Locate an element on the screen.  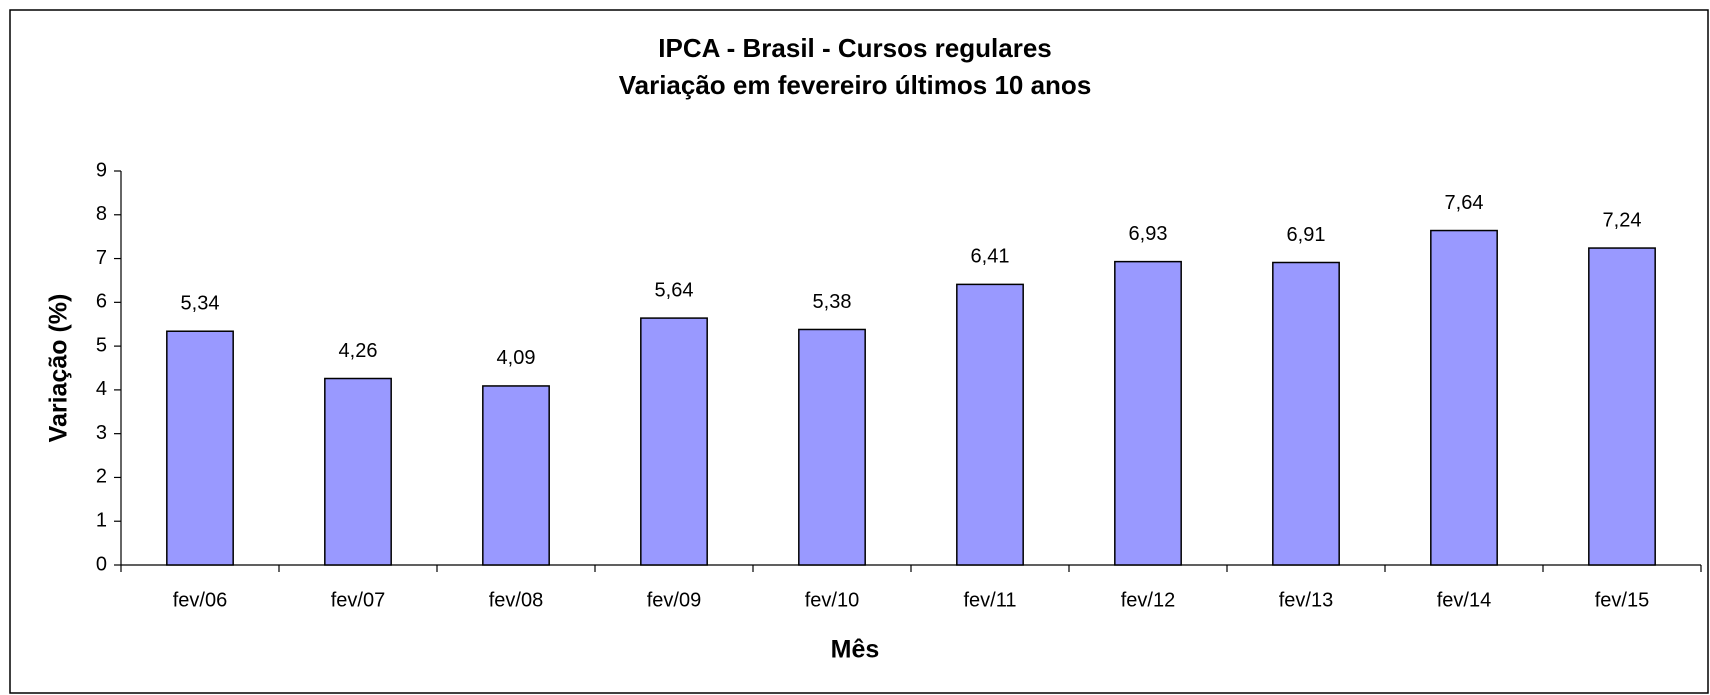
x-tick-label: fev/12 is located at coordinates (1148, 600).